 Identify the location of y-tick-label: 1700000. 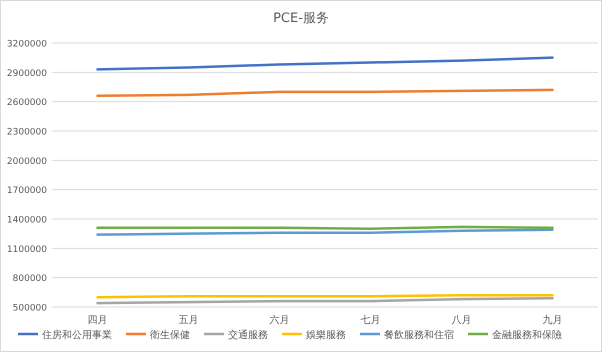
(27, 191).